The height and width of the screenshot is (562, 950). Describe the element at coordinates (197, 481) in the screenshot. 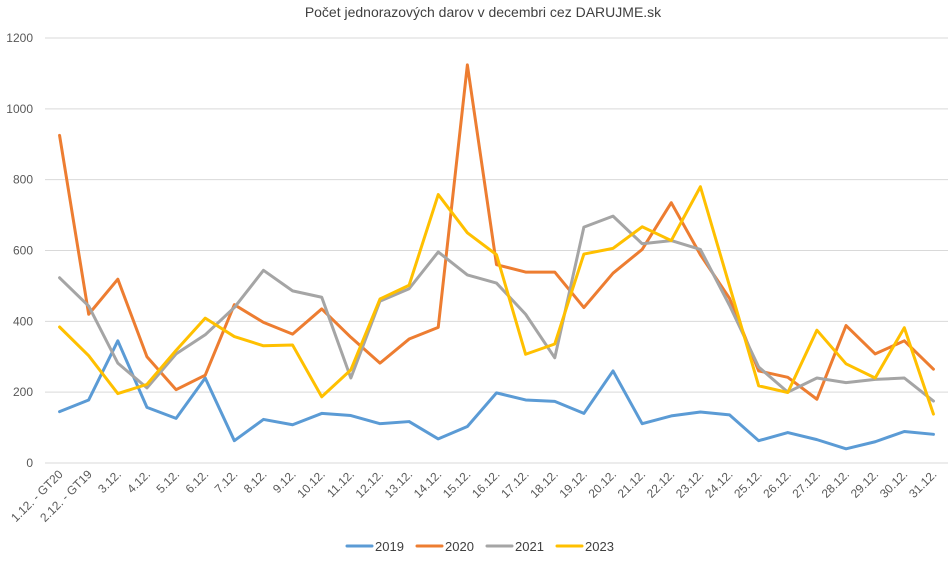

I see `x-tick-label: 6.12.` at that location.